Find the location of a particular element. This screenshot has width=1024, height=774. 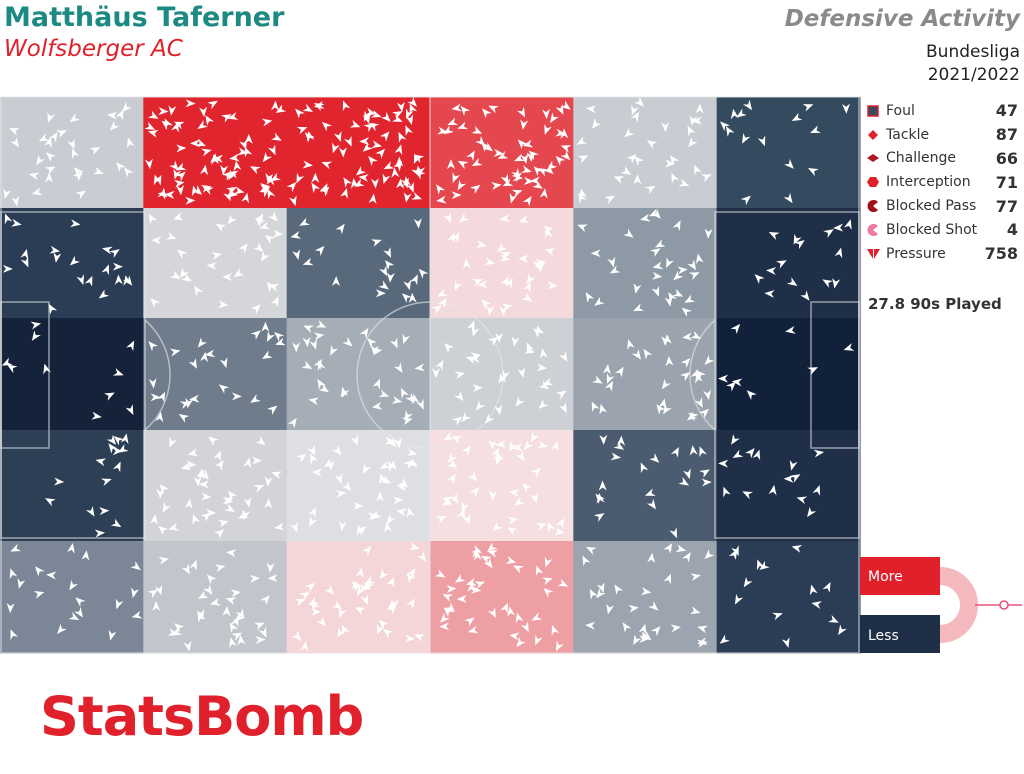

heat-cell is located at coordinates (215, 486).